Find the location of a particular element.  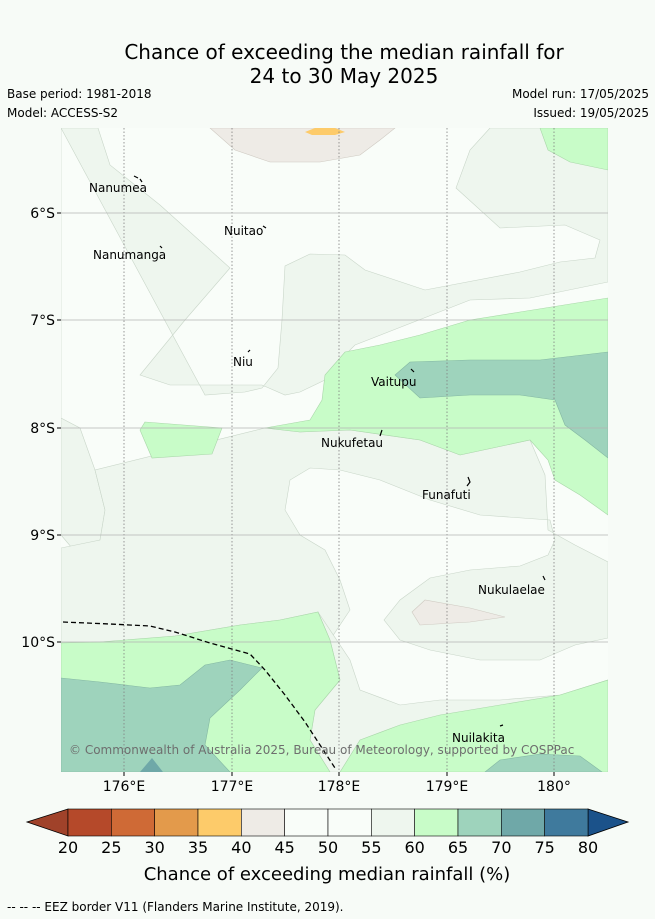

colorbar-tick-label: 55 is located at coordinates (371, 847).